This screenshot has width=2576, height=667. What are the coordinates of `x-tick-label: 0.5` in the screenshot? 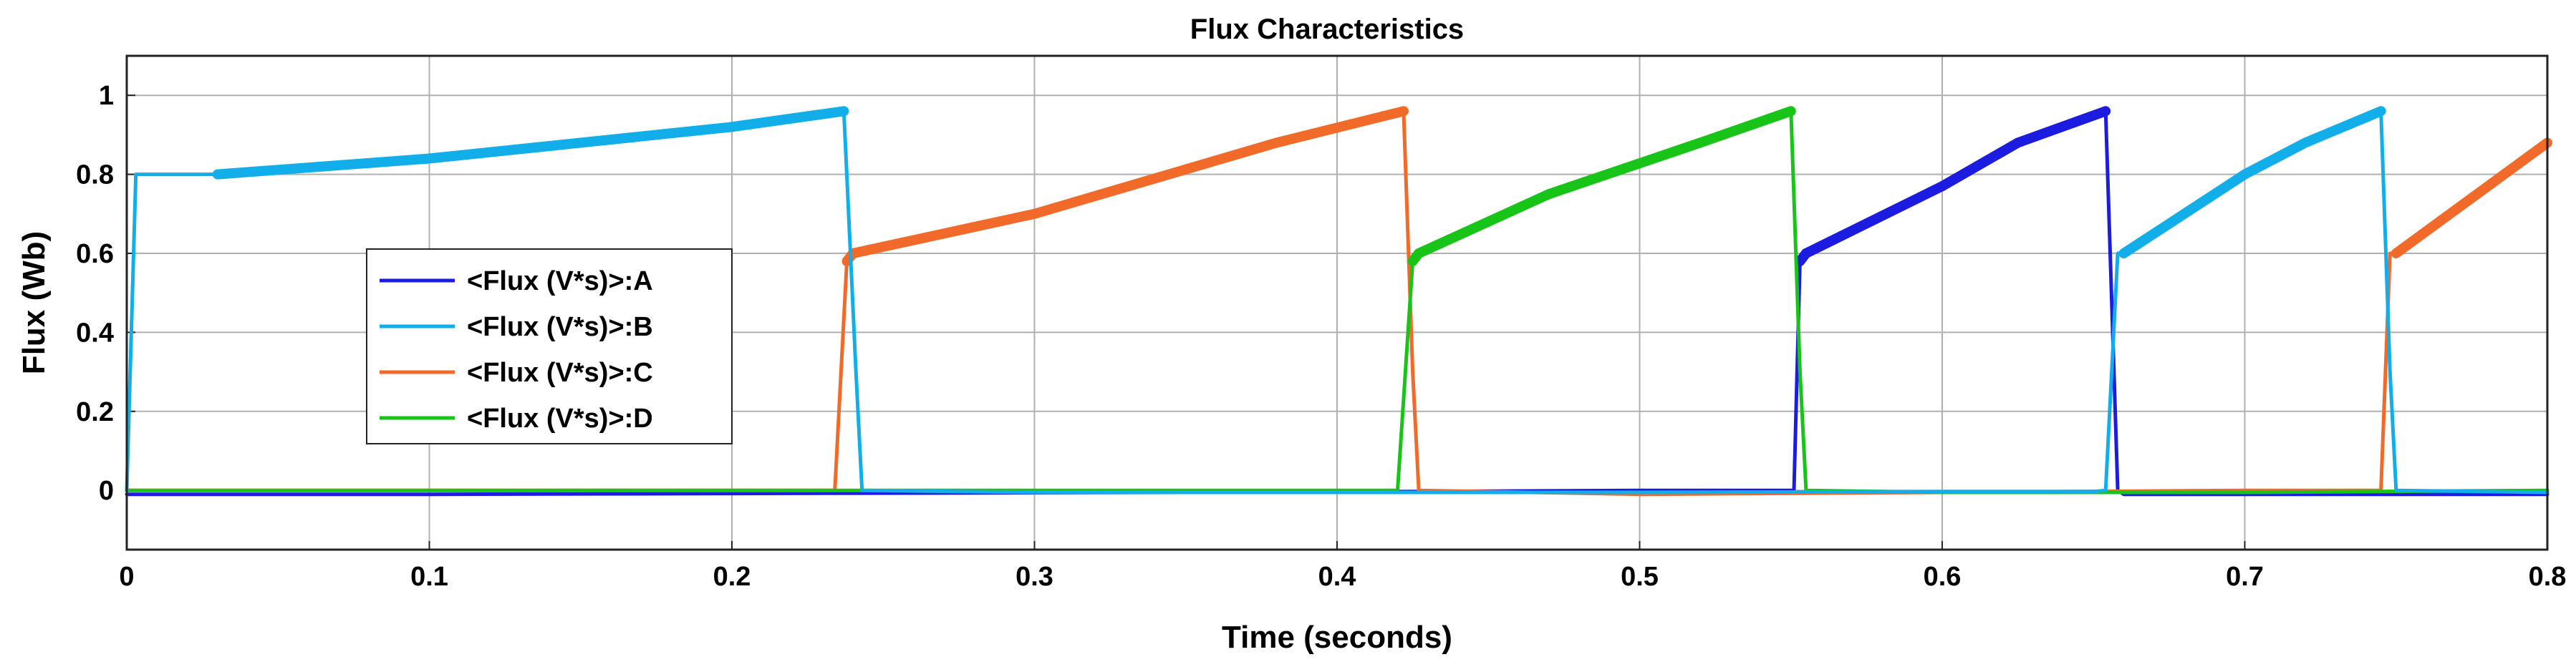 It's located at (1640, 577).